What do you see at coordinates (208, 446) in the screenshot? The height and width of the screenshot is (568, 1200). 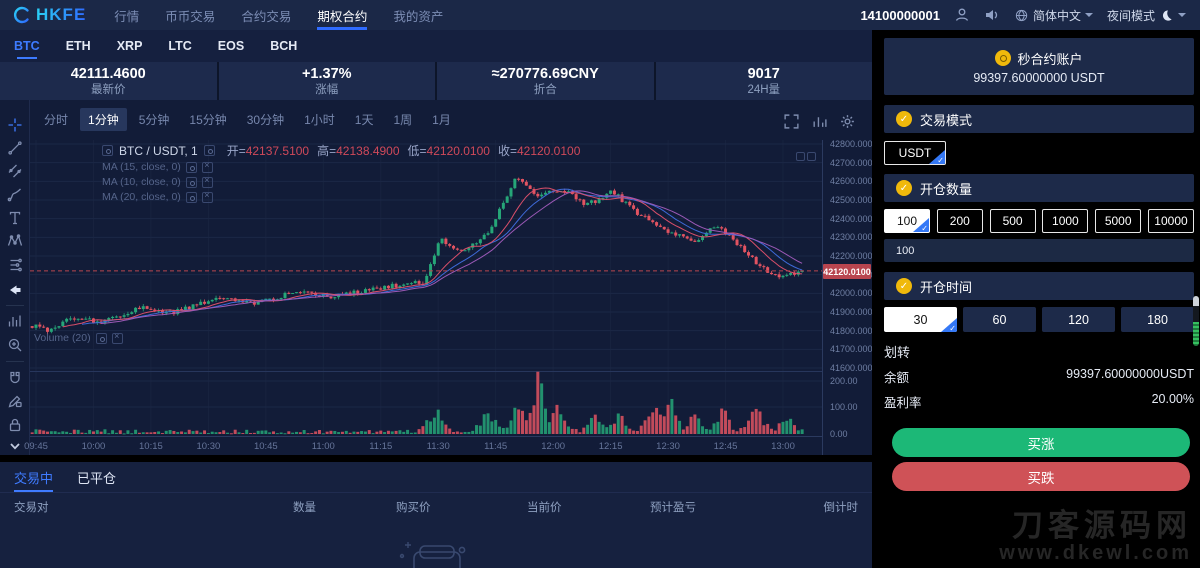 I see `time-tick: 10:30` at bounding box center [208, 446].